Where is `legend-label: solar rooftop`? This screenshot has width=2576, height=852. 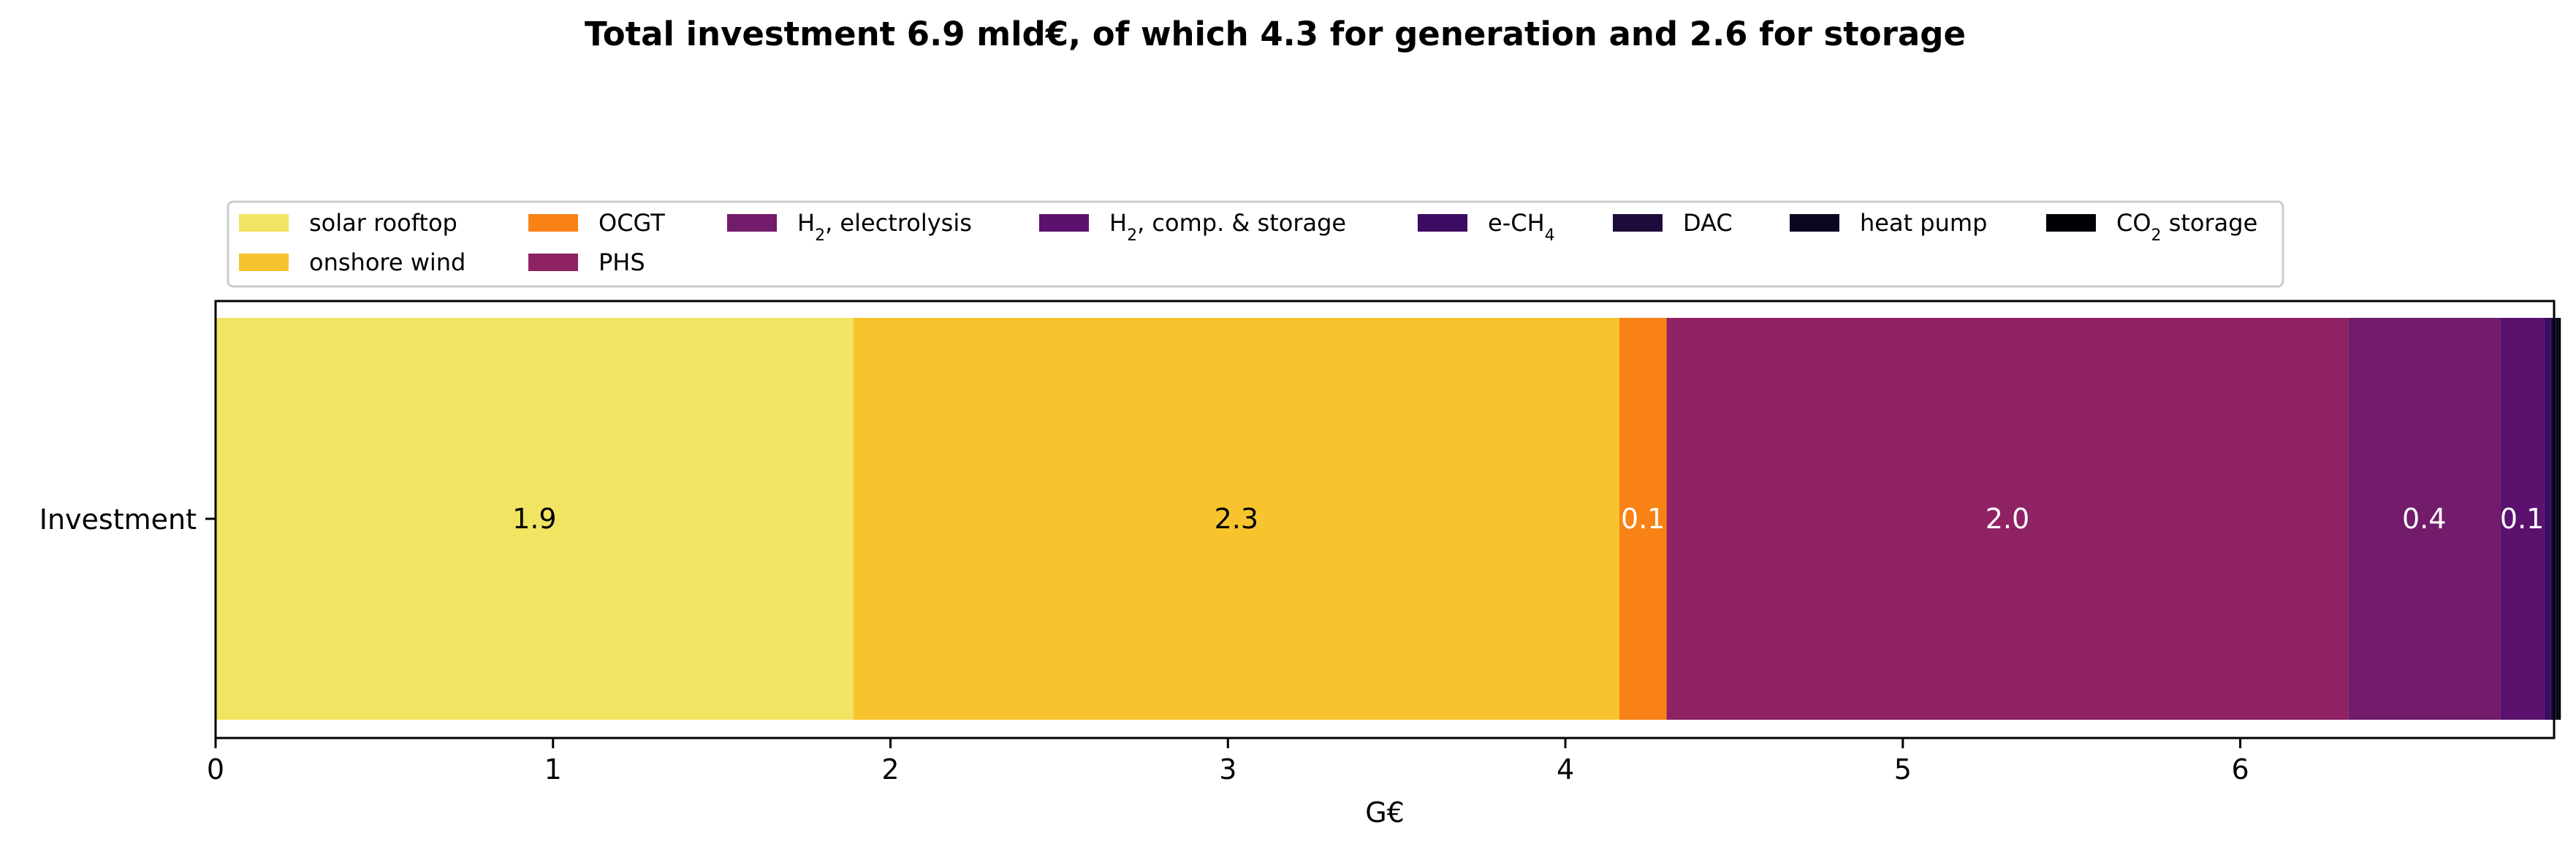
legend-label: solar rooftop is located at coordinates (383, 223).